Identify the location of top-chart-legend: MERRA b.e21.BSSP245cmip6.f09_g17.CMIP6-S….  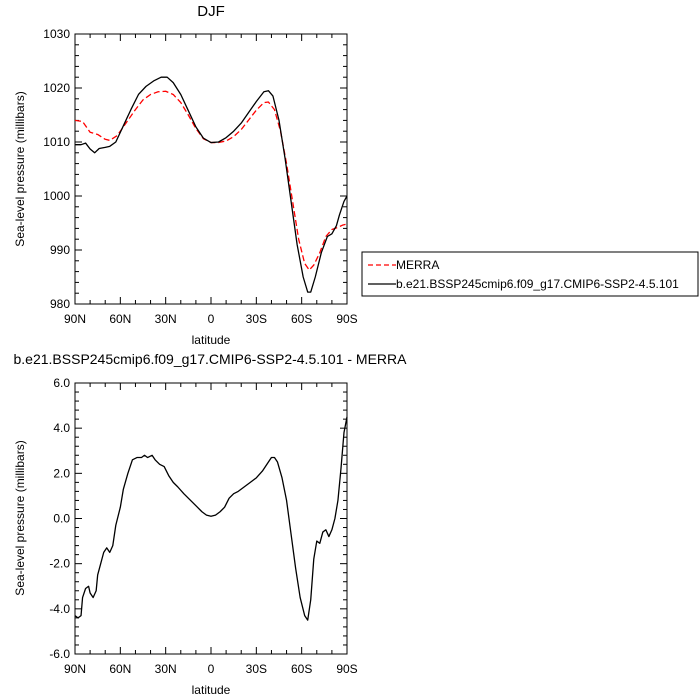
(530, 274).